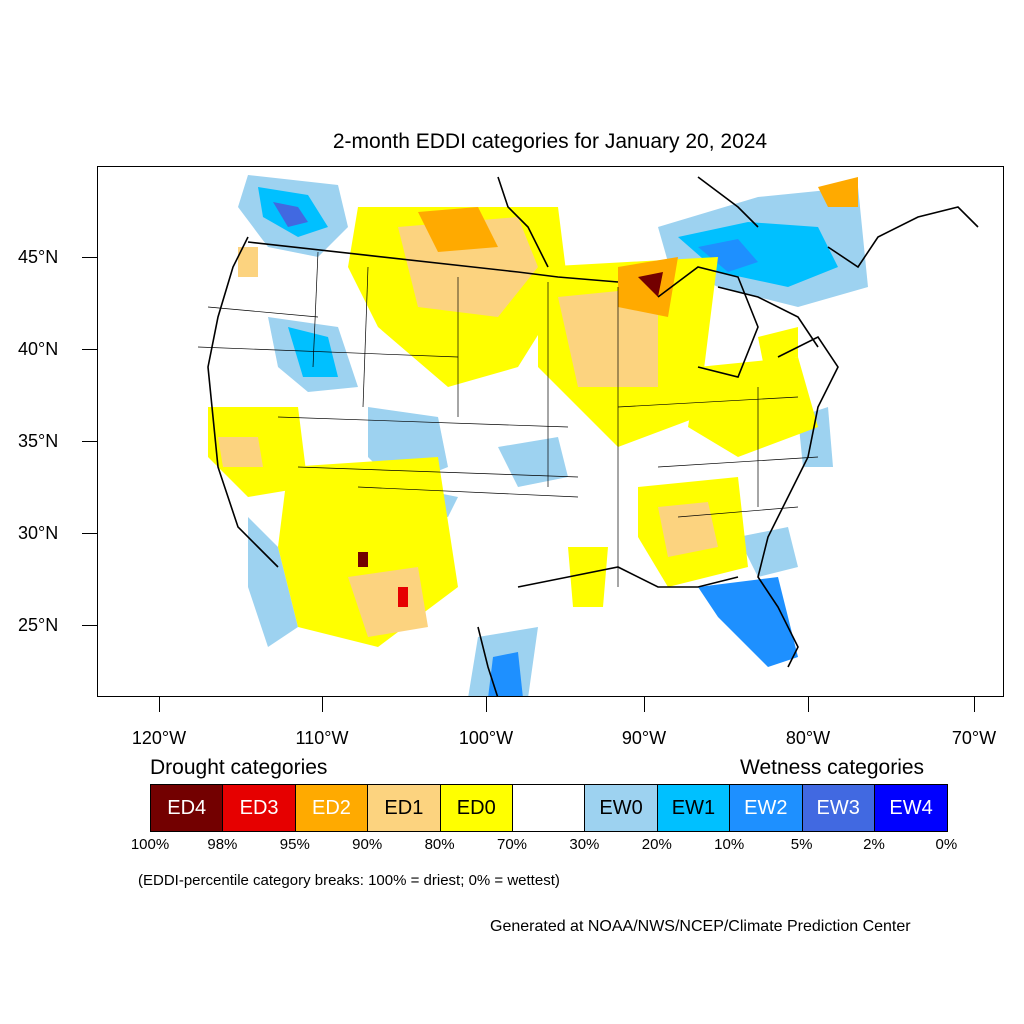 The image size is (1024, 1024). What do you see at coordinates (512, 844) in the screenshot?
I see `percentile-label: 70%` at bounding box center [512, 844].